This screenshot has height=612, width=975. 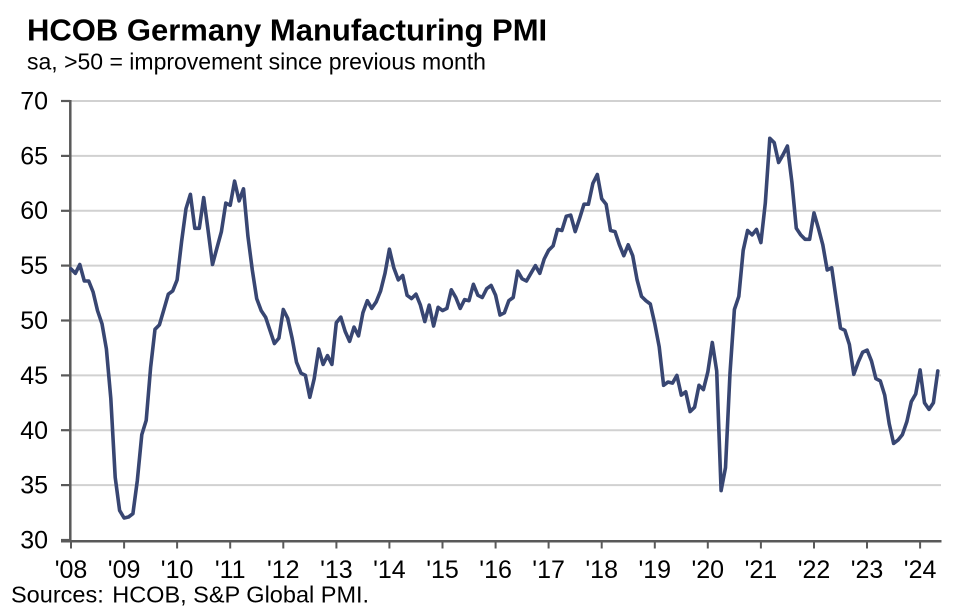 What do you see at coordinates (761, 570) in the screenshot?
I see `svg-text: '21` at bounding box center [761, 570].